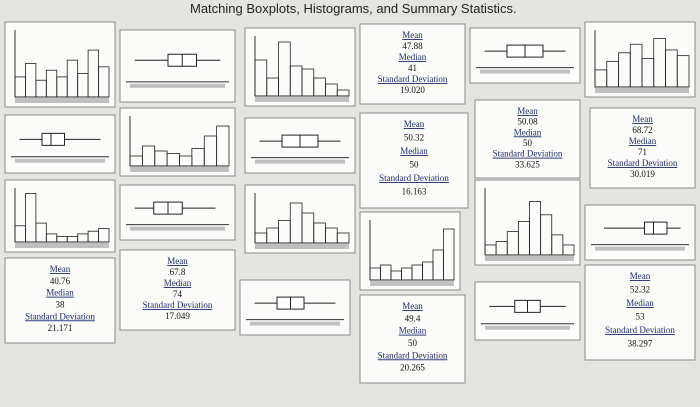 The image size is (700, 407). Describe the element at coordinates (641, 317) in the screenshot. I see `median: 53` at that location.